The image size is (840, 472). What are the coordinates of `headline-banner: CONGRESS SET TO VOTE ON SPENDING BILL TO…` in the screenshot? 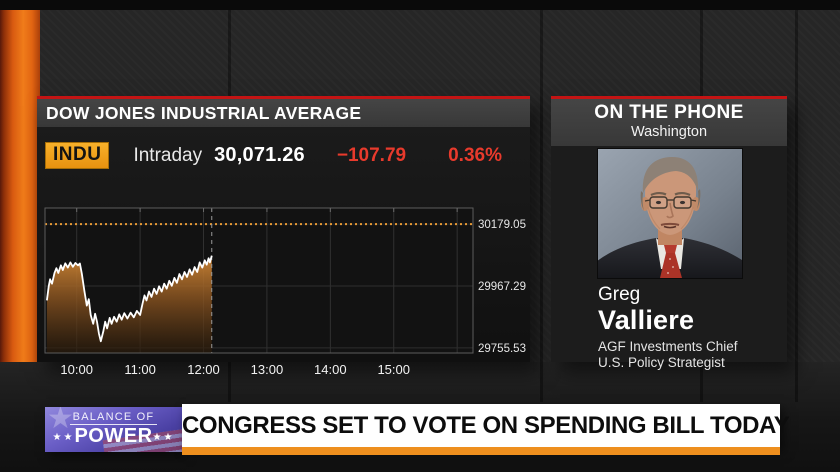 It's located at (486, 425).